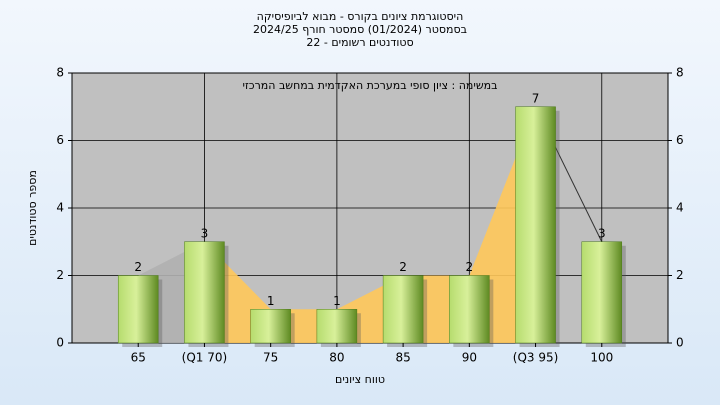 The height and width of the screenshot is (405, 720). Describe the element at coordinates (536, 358) in the screenshot. I see `x-tick-label: (Q3 95)` at that location.